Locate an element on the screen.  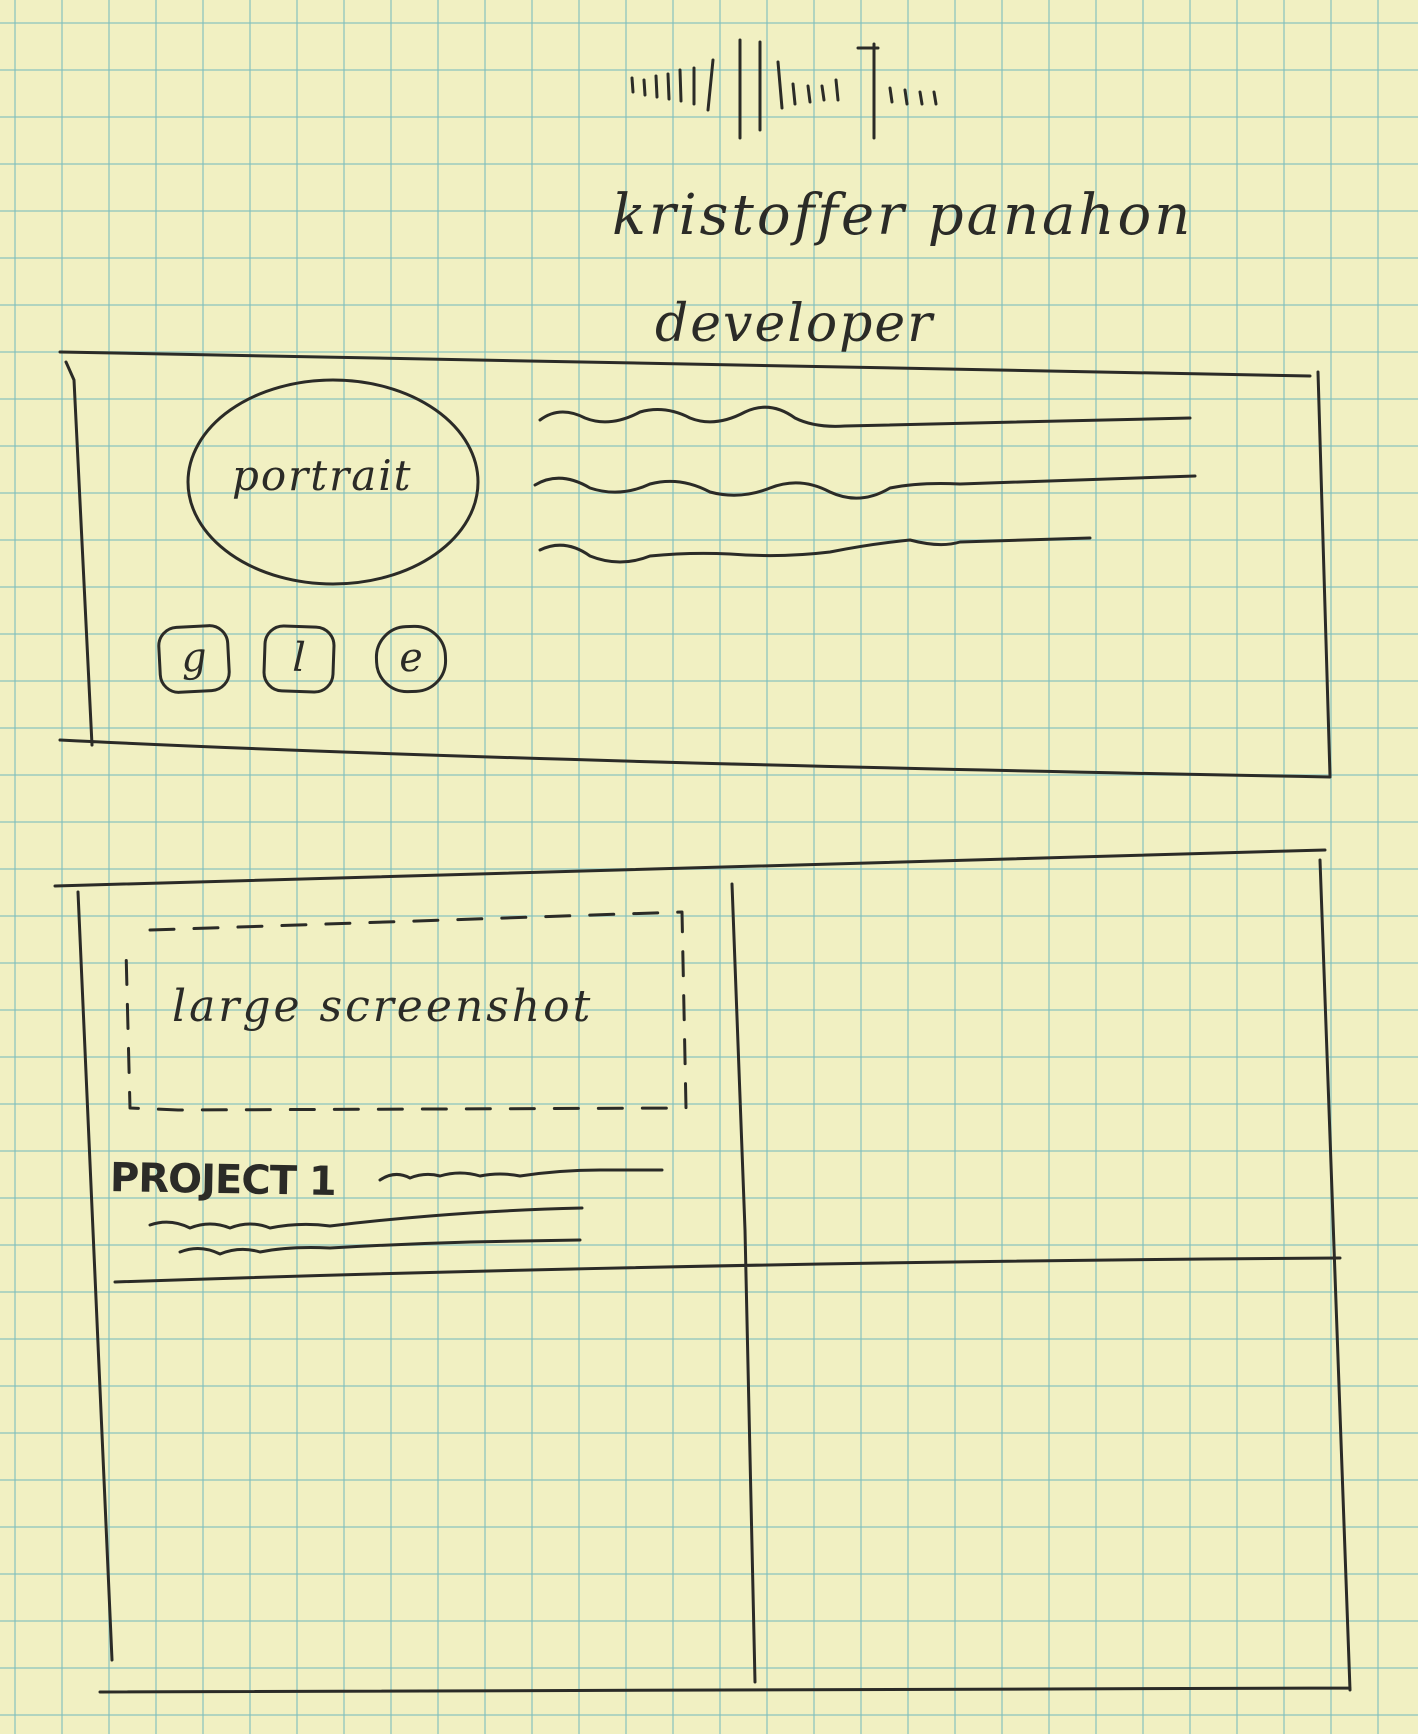
social-link-e: e is located at coordinates (411, 659).